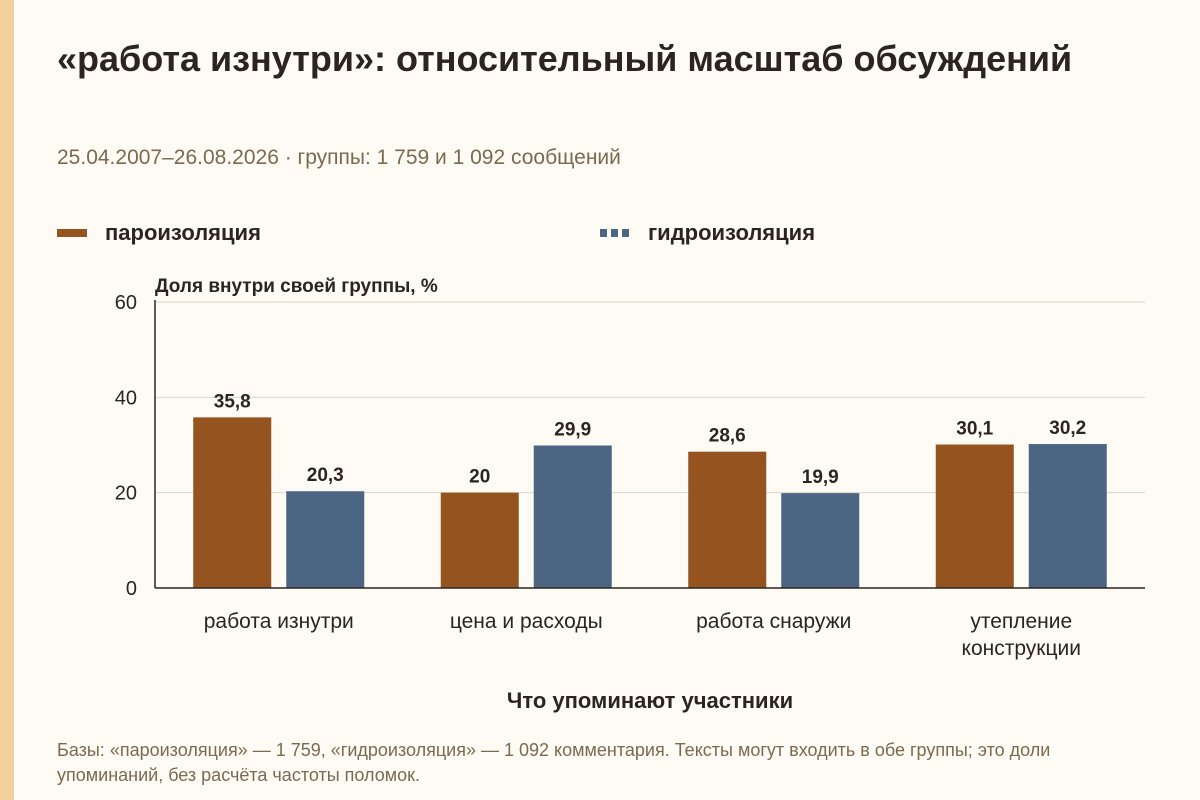 Image resolution: width=1200 pixels, height=800 pixels. Describe the element at coordinates (72, 233) in the screenshot. I see `legend-swatch-solid` at that location.